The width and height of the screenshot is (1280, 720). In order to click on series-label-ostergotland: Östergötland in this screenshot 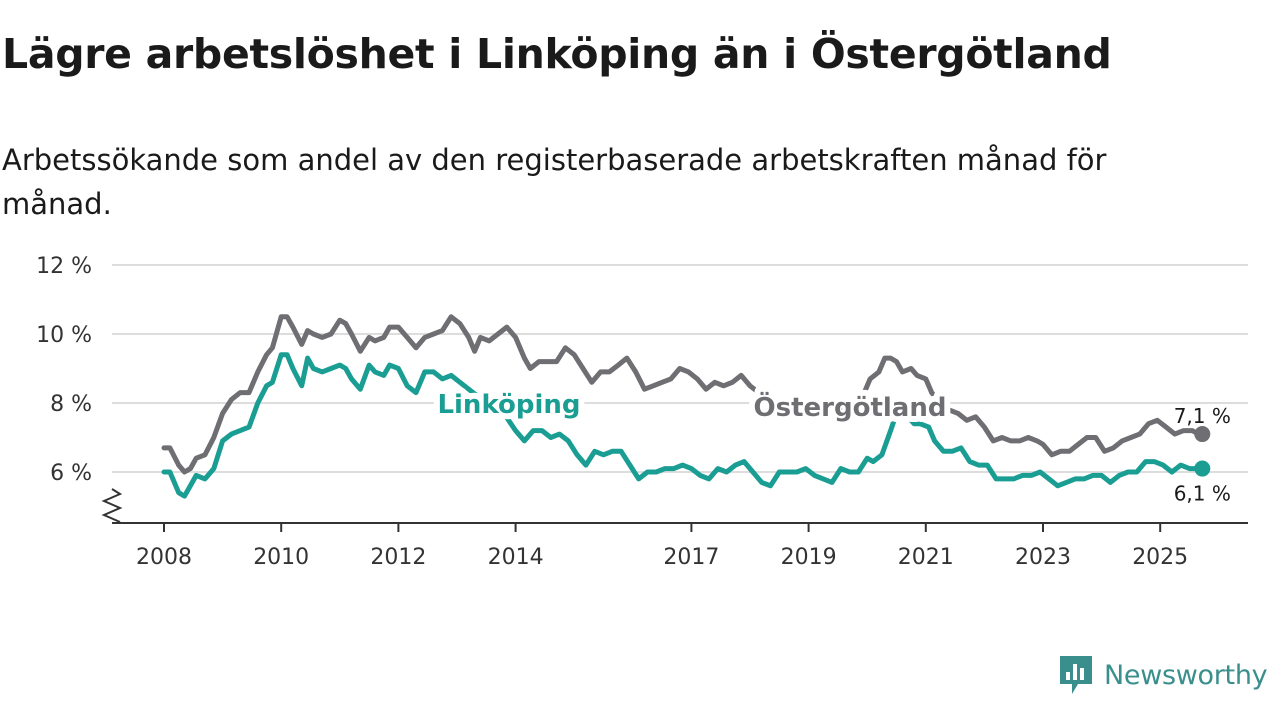, I will do `click(850, 406)`.